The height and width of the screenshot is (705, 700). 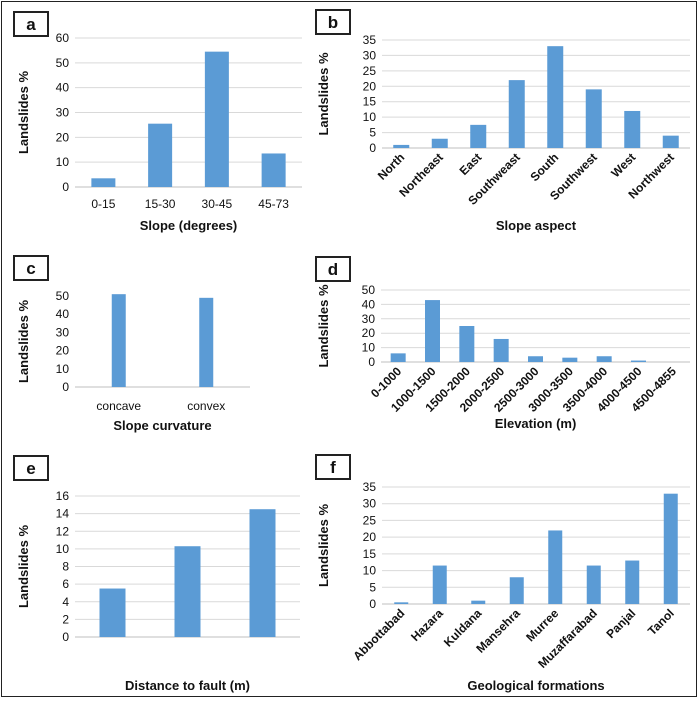 What do you see at coordinates (187, 685) in the screenshot?
I see `x-axis-title: Distance to fault (m)` at bounding box center [187, 685].